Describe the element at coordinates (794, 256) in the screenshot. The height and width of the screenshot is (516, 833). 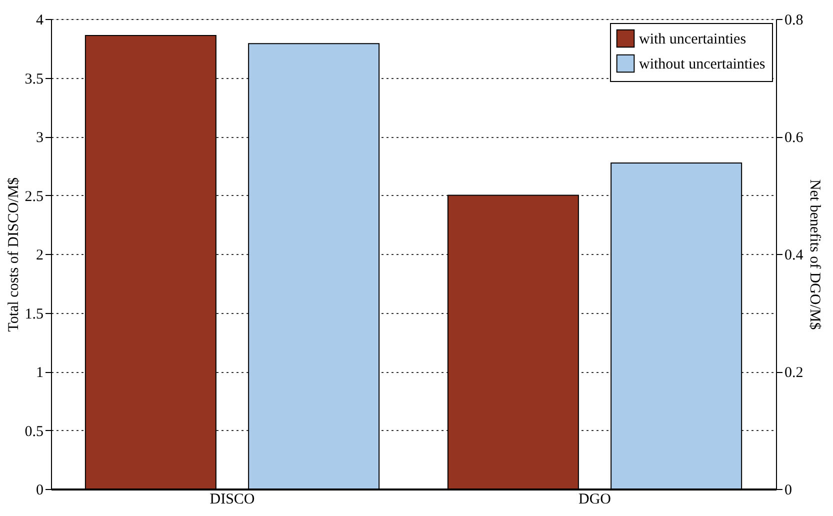
I see `y2-tick-label: 0.4` at that location.